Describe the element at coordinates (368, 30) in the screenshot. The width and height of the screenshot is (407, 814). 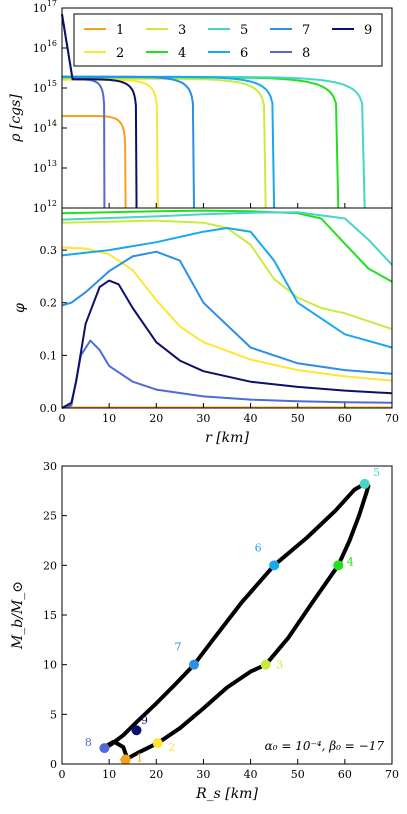
I see `legend-label-9: 9` at that location.